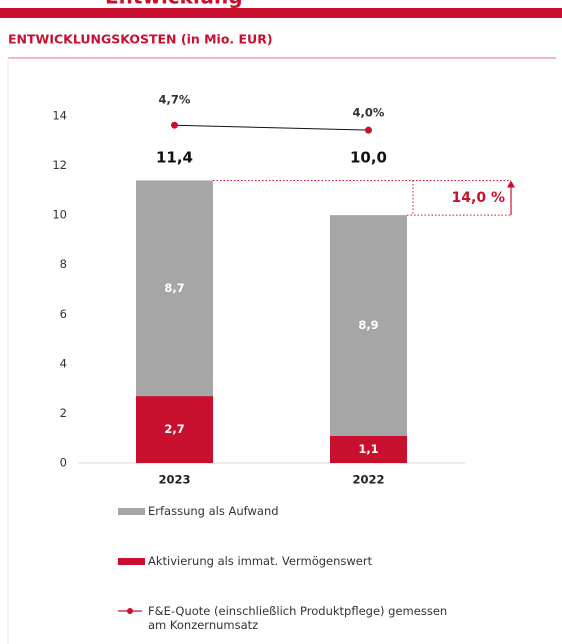 Image resolution: width=562 pixels, height=644 pixels. I want to click on y-tick-label: 14, so click(59, 116).